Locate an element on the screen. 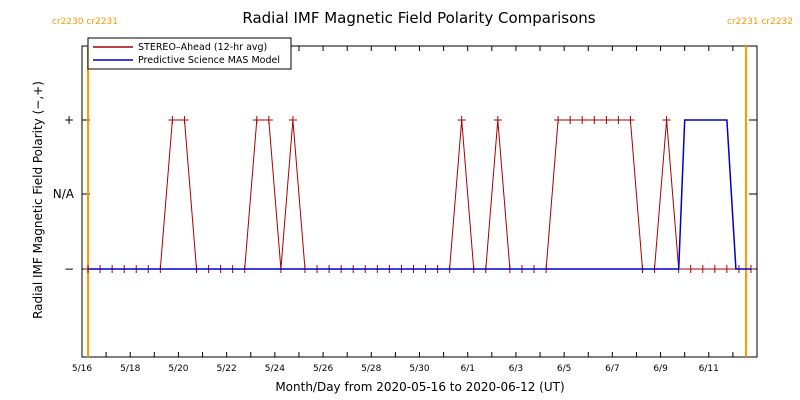  x-tick-label: 5/20 is located at coordinates (178, 369).